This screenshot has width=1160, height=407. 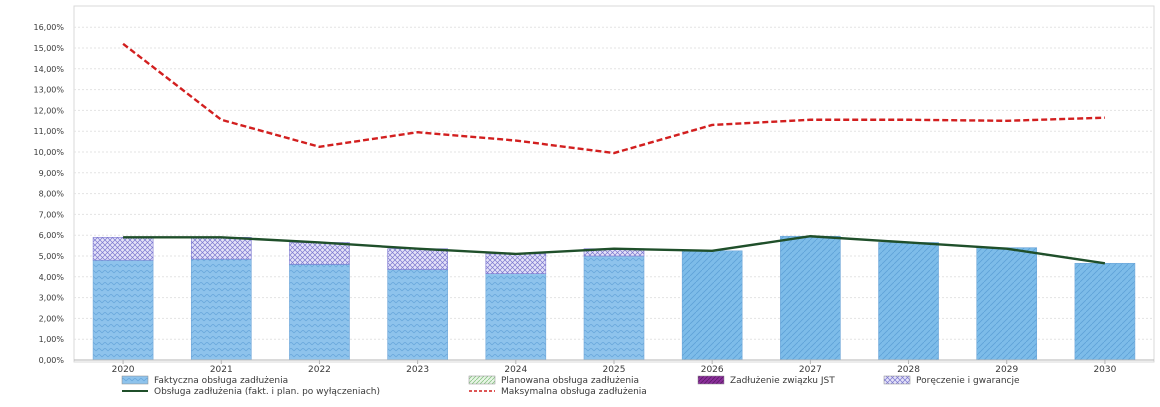 I want to click on y-tick-label: 12,00%, so click(x=48, y=110).